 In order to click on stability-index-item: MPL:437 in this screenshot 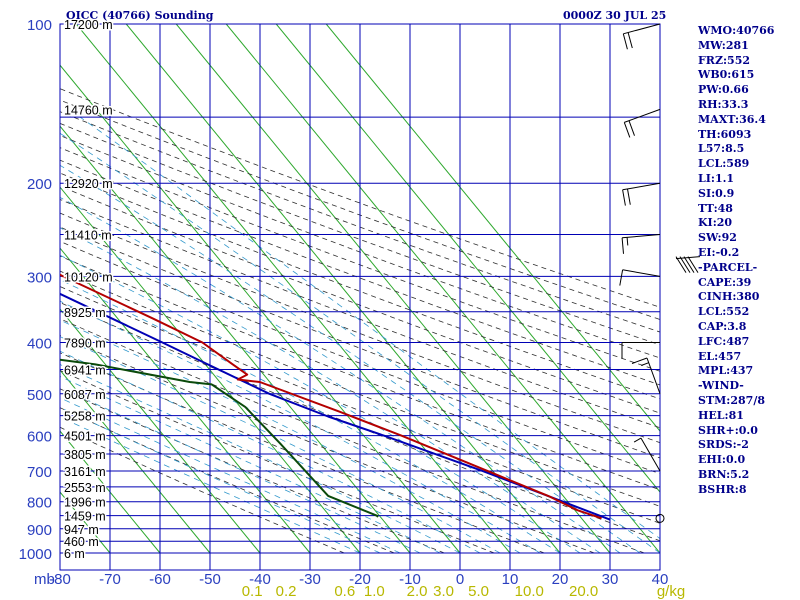, I will do `click(726, 371)`.